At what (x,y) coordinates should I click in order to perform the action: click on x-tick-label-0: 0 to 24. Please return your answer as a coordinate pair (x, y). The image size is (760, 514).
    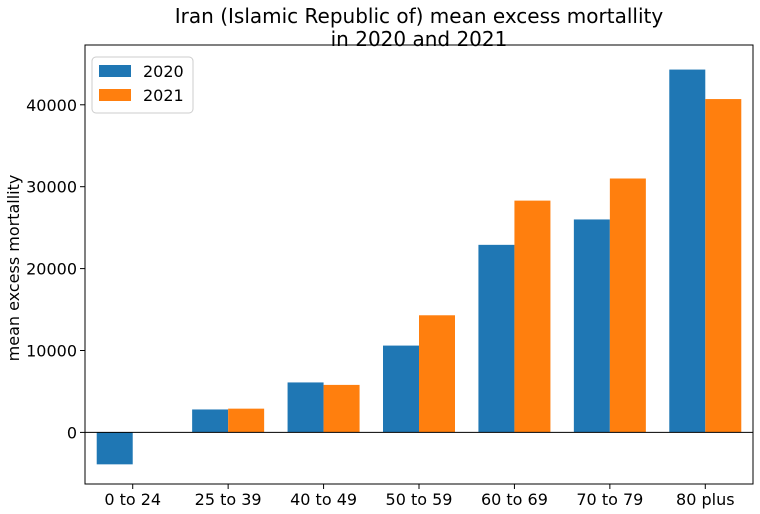
    Looking at the image, I should click on (132, 499).